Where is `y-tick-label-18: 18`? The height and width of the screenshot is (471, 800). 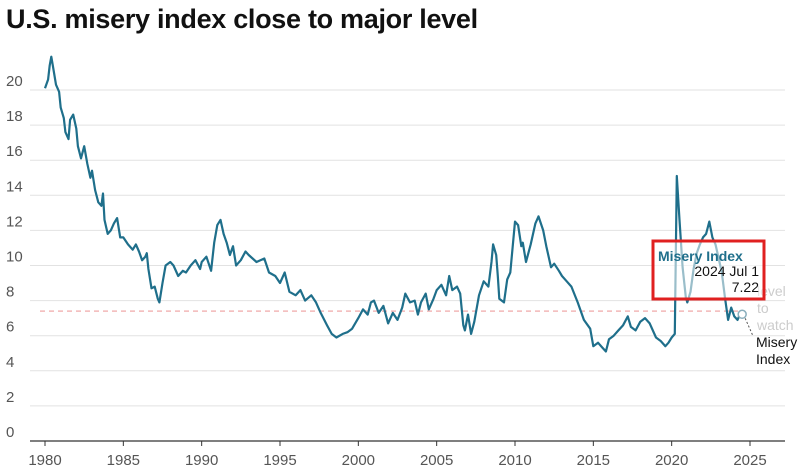 y-tick-label-18: 18 is located at coordinates (14, 116).